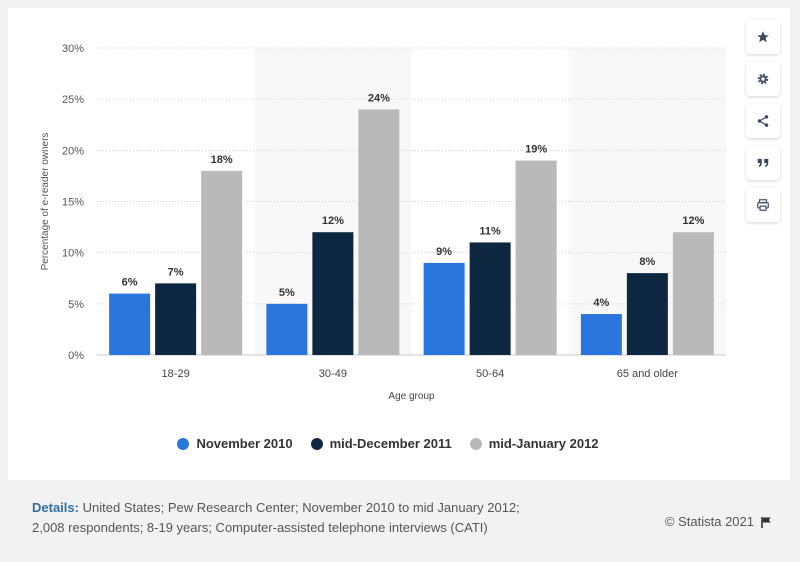 This screenshot has height=562, width=800. What do you see at coordinates (73, 254) in the screenshot?
I see `y-tick-label: 10%` at bounding box center [73, 254].